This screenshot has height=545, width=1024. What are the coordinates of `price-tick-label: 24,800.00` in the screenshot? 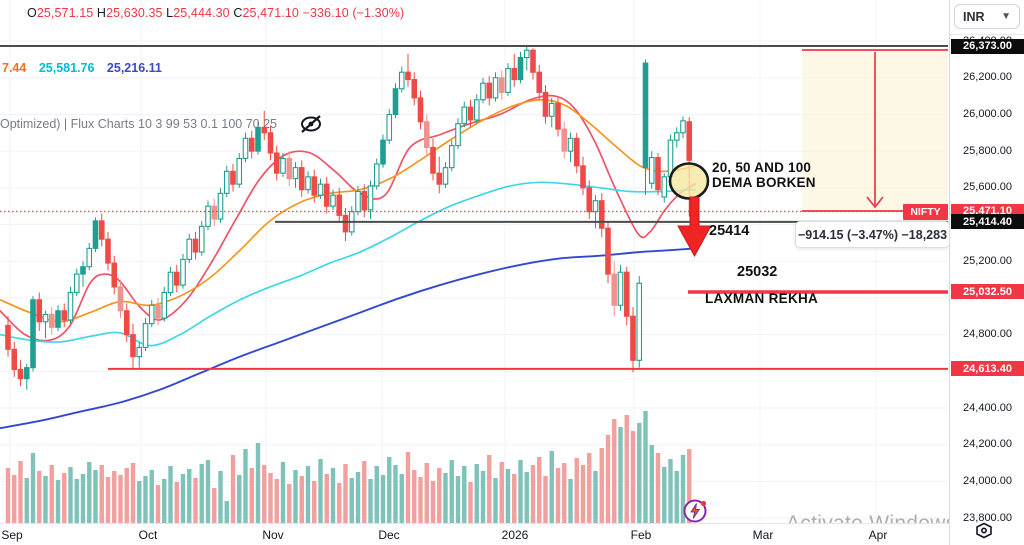 It's located at (987, 334).